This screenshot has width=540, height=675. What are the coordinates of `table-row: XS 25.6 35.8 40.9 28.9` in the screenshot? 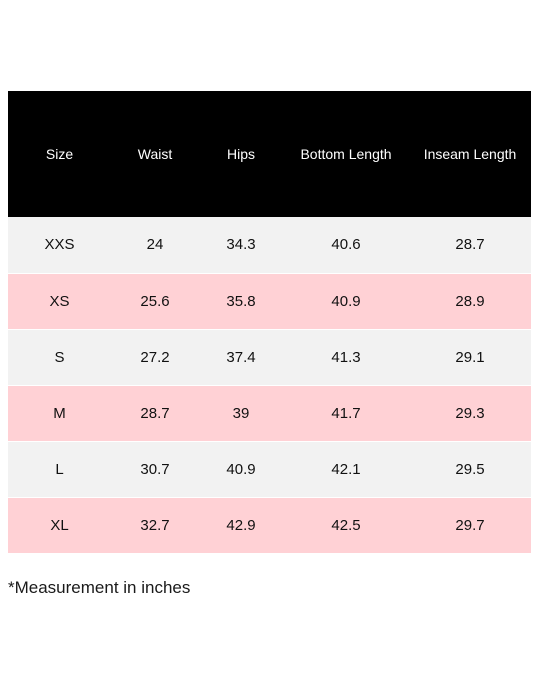 It's located at (269, 300).